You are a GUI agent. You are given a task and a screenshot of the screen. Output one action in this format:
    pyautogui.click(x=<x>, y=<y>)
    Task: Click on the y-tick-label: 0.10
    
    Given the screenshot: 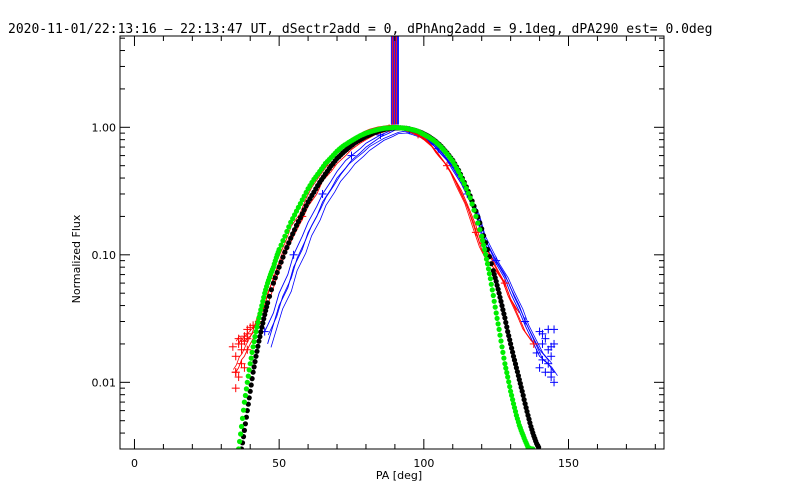 What is the action you would take?
    pyautogui.click(x=104, y=255)
    